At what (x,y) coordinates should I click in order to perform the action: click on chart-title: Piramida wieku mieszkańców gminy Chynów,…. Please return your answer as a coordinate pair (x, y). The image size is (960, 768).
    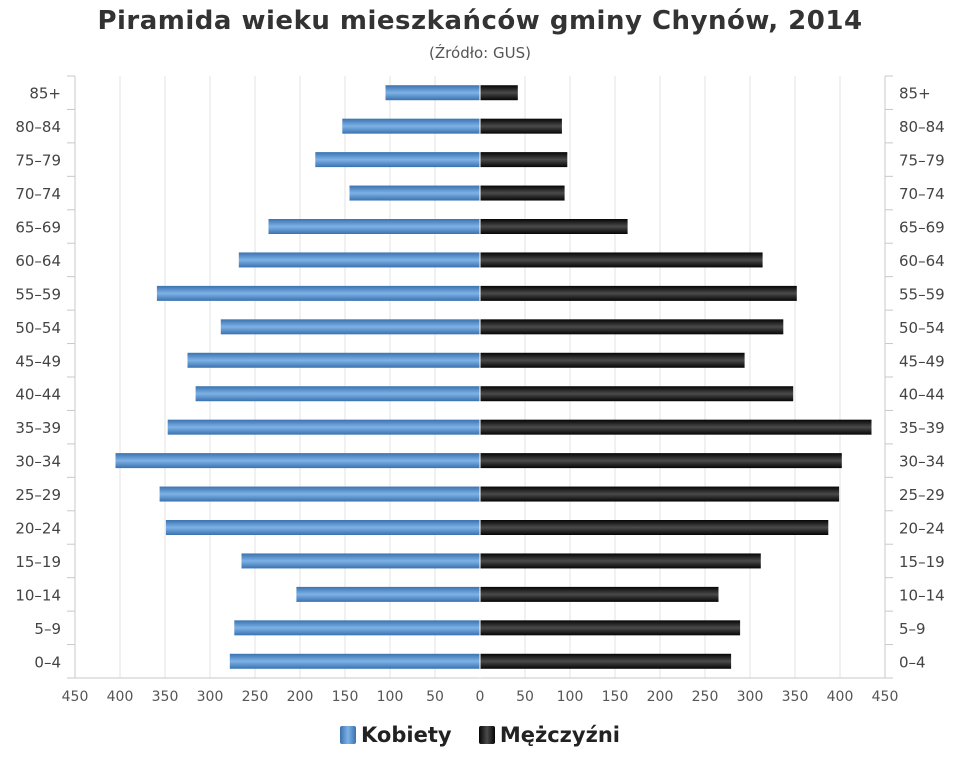
    Looking at the image, I should click on (480, 21).